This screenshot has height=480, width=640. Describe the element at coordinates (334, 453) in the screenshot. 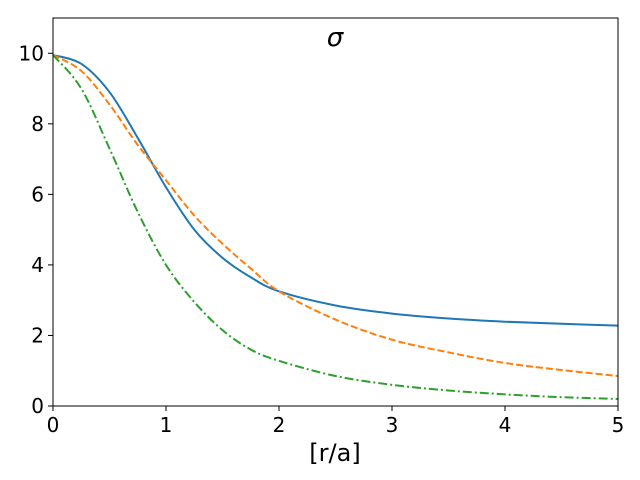

I see `x-axis-label: [r/a]` at that location.